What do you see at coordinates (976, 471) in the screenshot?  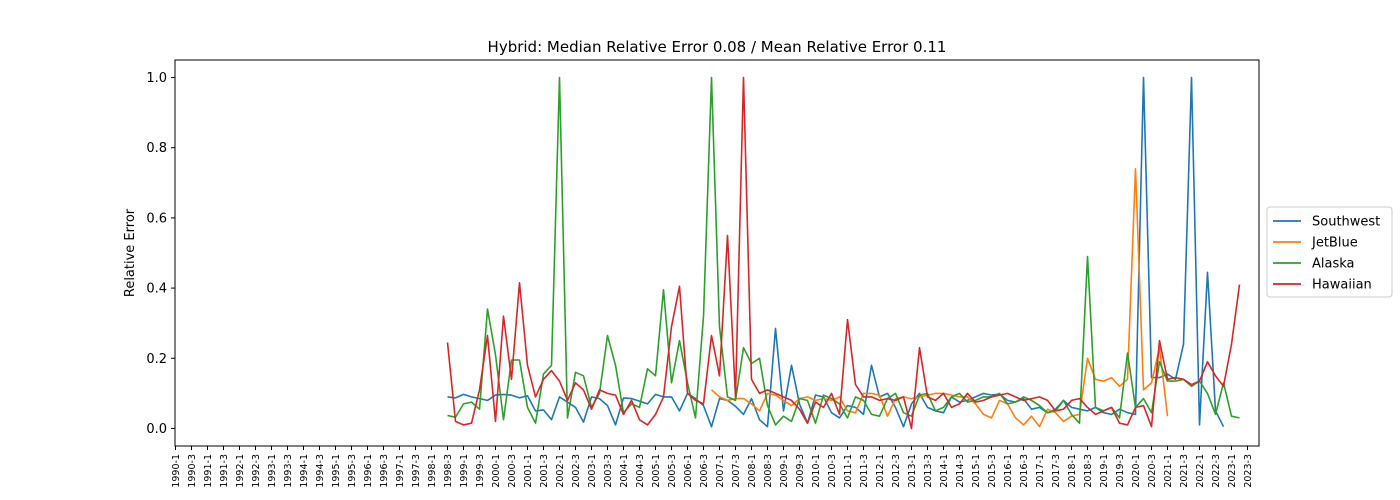 I see `x-tick-label: 2015-1` at bounding box center [976, 471].